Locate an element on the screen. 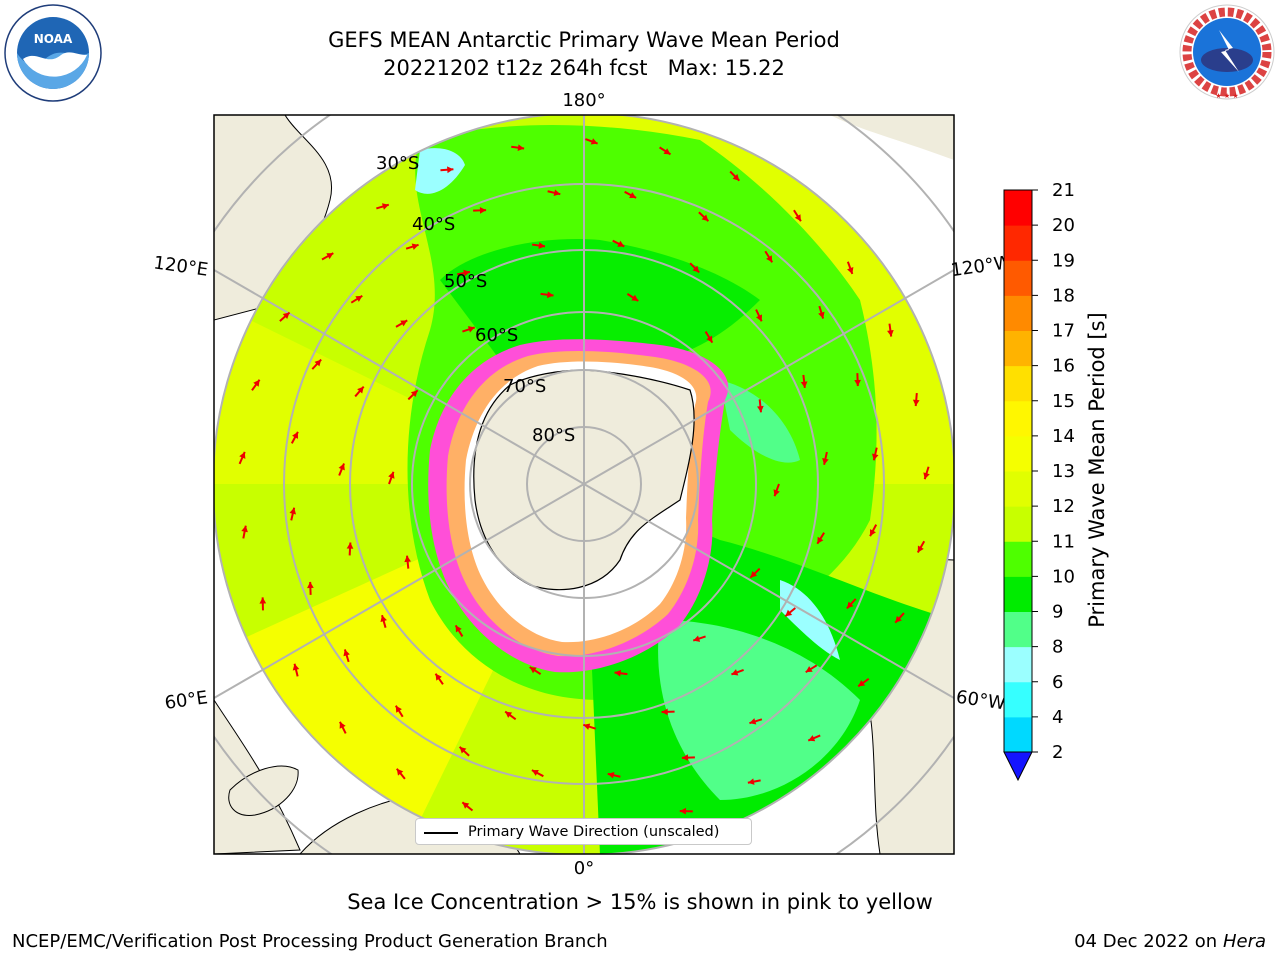  colorbar-tick-label: 18 is located at coordinates (1063, 295).